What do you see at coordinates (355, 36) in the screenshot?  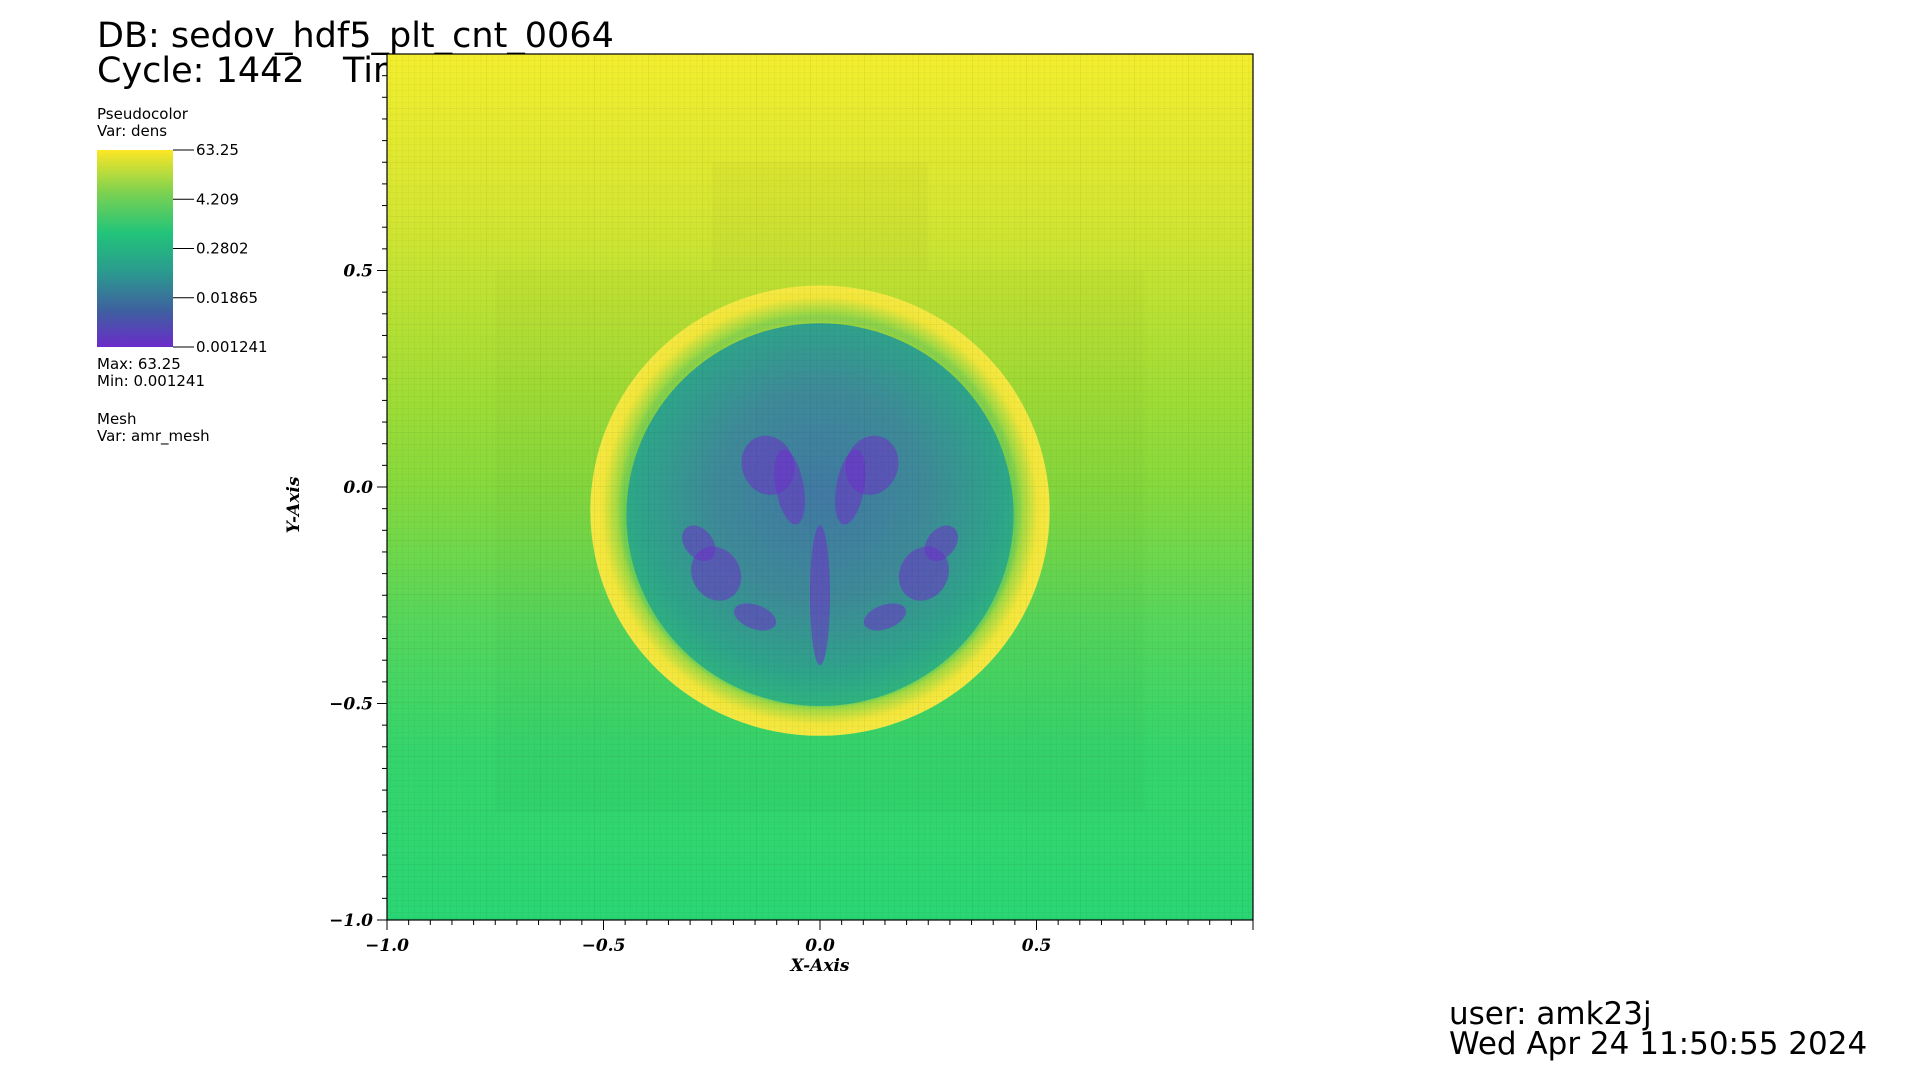 I see `database-title: DB: sedov_hdf5_plt_cnt_0064` at bounding box center [355, 36].